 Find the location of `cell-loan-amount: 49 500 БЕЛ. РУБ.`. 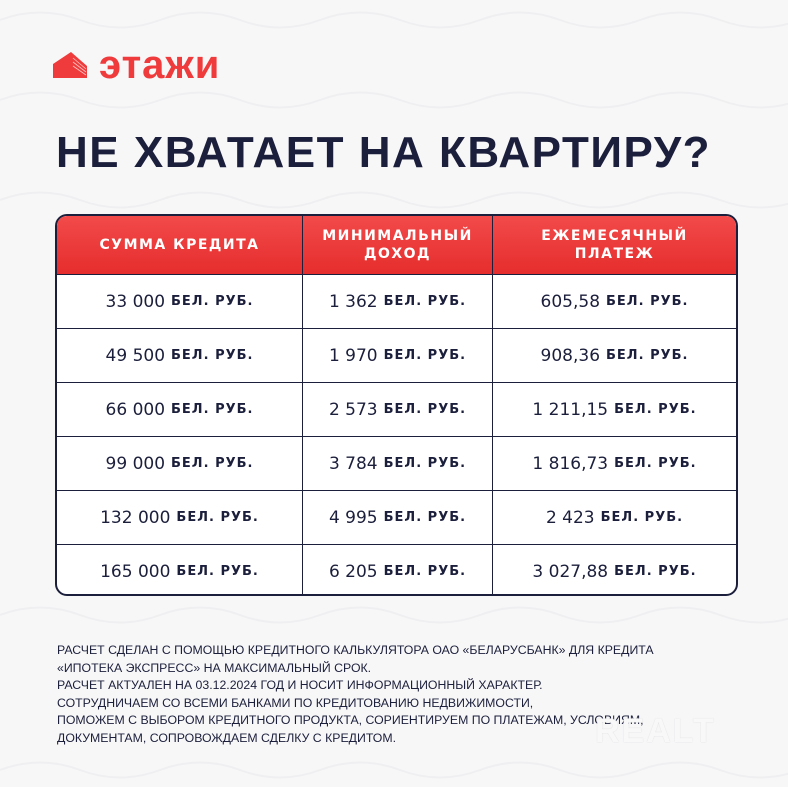

cell-loan-amount: 49 500 БЕЛ. РУБ. is located at coordinates (180, 355).